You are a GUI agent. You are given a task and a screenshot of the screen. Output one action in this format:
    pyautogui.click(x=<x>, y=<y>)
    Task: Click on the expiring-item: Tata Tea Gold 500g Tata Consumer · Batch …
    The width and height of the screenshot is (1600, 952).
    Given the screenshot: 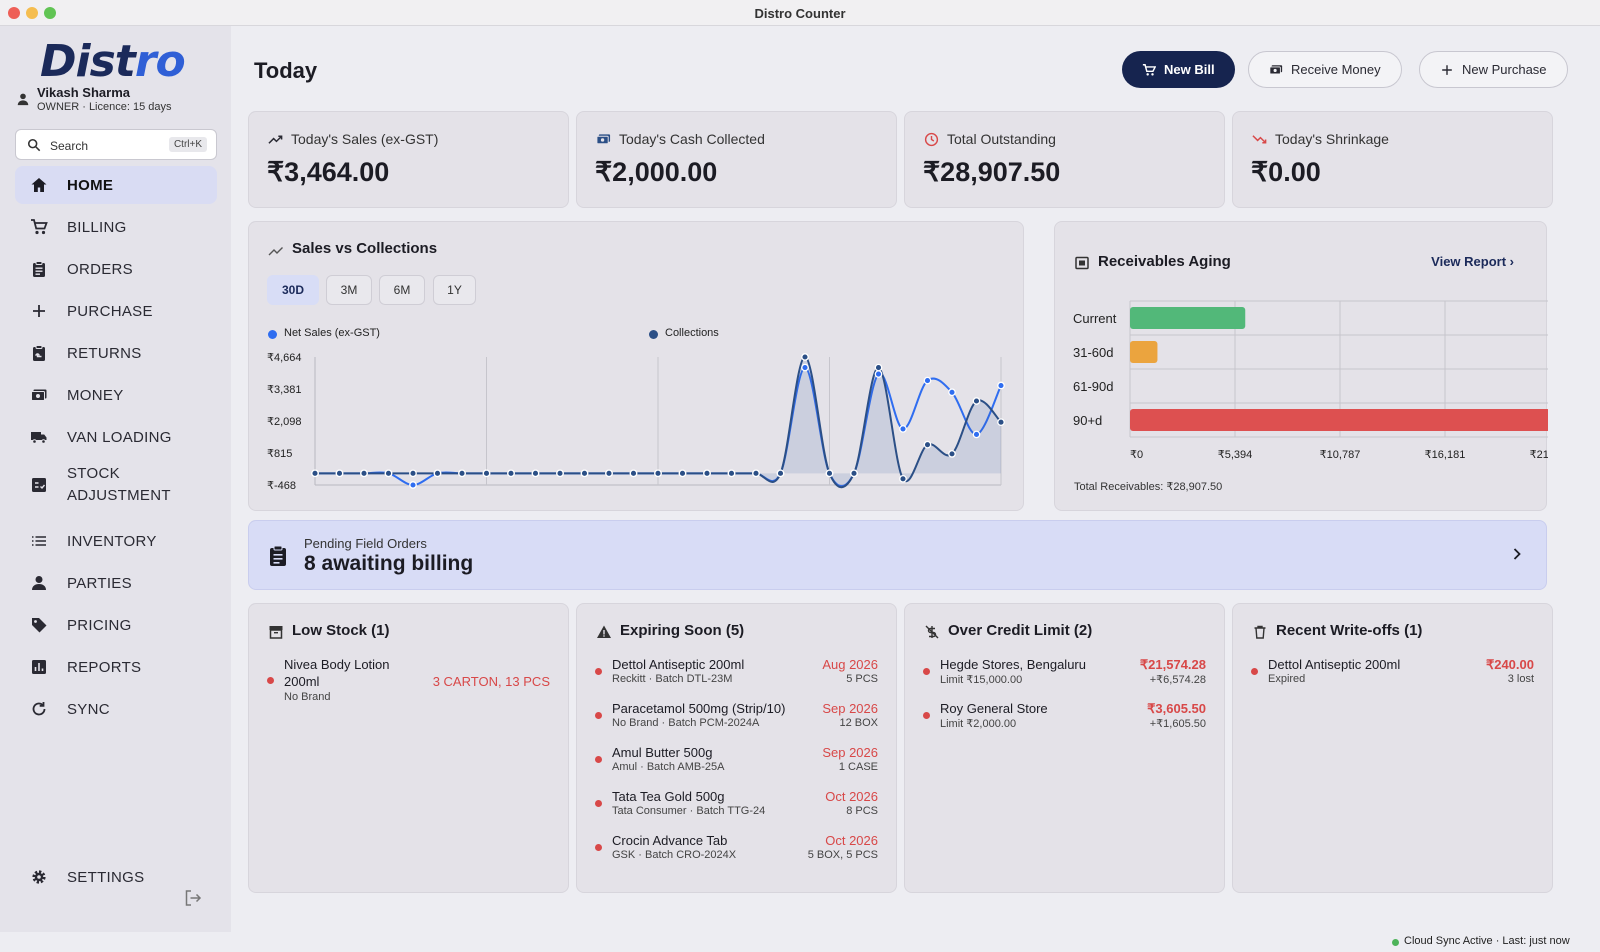 What is the action you would take?
    pyautogui.click(x=736, y=809)
    